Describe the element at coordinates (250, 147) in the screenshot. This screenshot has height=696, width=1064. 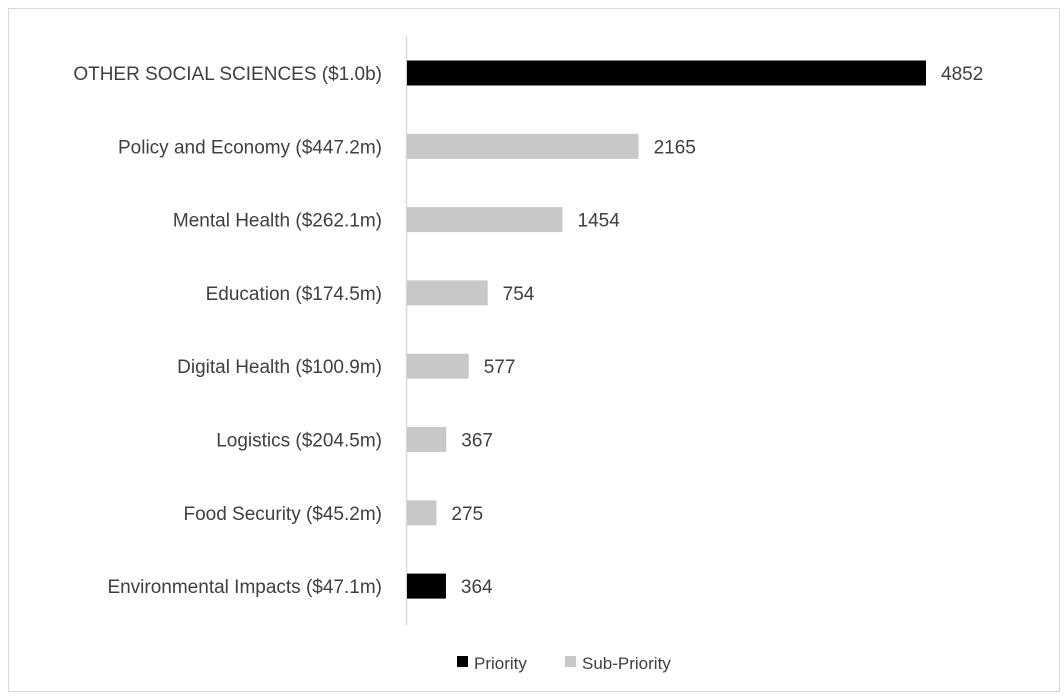
I see `category-label: Policy and Economy ($447.2m)` at that location.